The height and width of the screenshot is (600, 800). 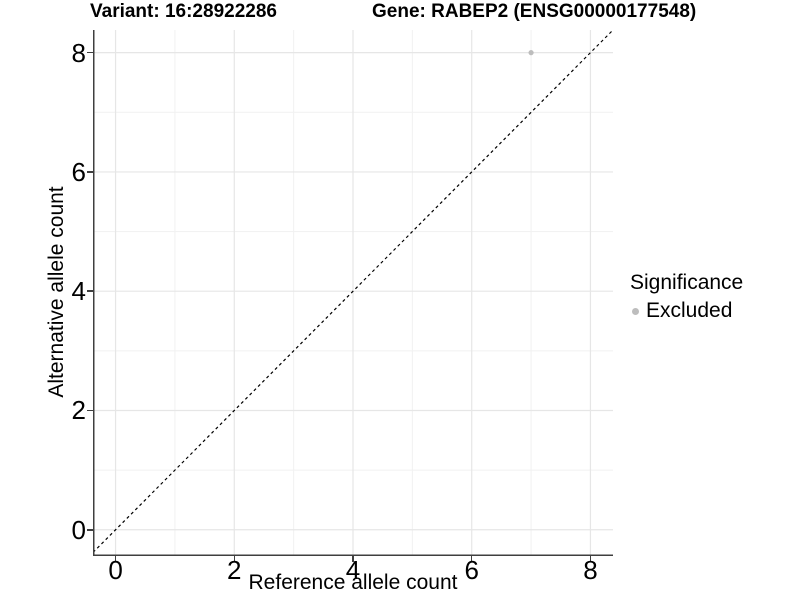 I want to click on legend: Significance Excluded, so click(x=686, y=297).